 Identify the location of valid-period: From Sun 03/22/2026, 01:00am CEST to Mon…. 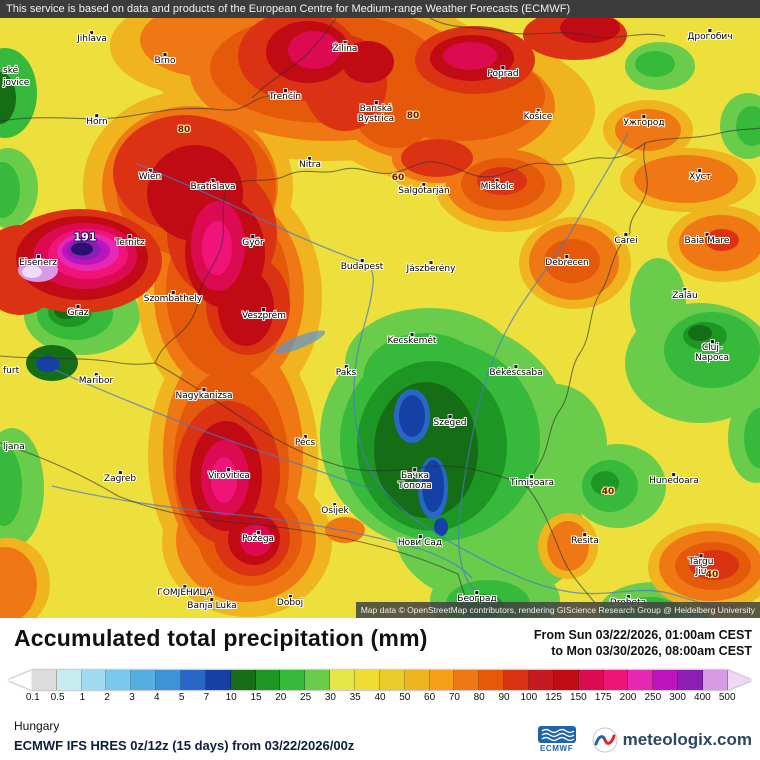
(643, 642).